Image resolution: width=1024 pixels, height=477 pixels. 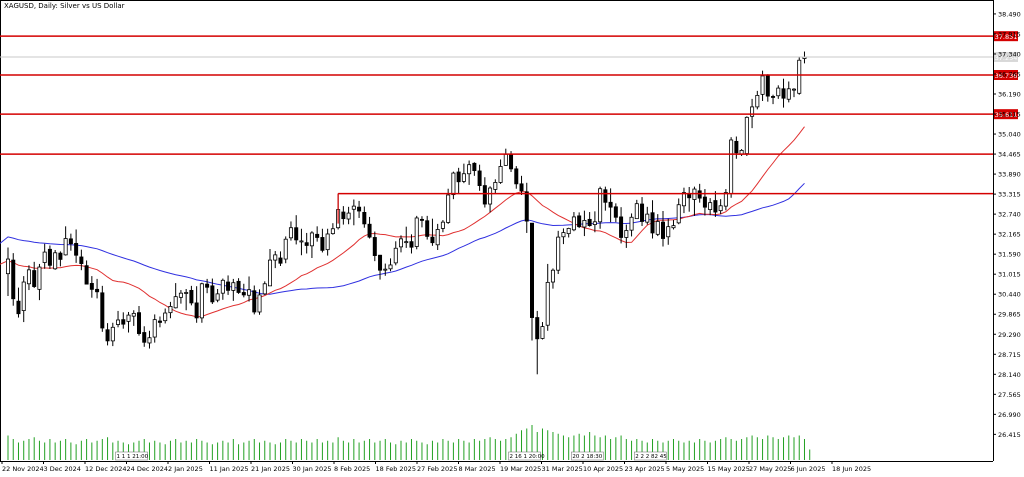 What do you see at coordinates (1009, 54) in the screenshot?
I see `y-tick-label: 37.340` at bounding box center [1009, 54].